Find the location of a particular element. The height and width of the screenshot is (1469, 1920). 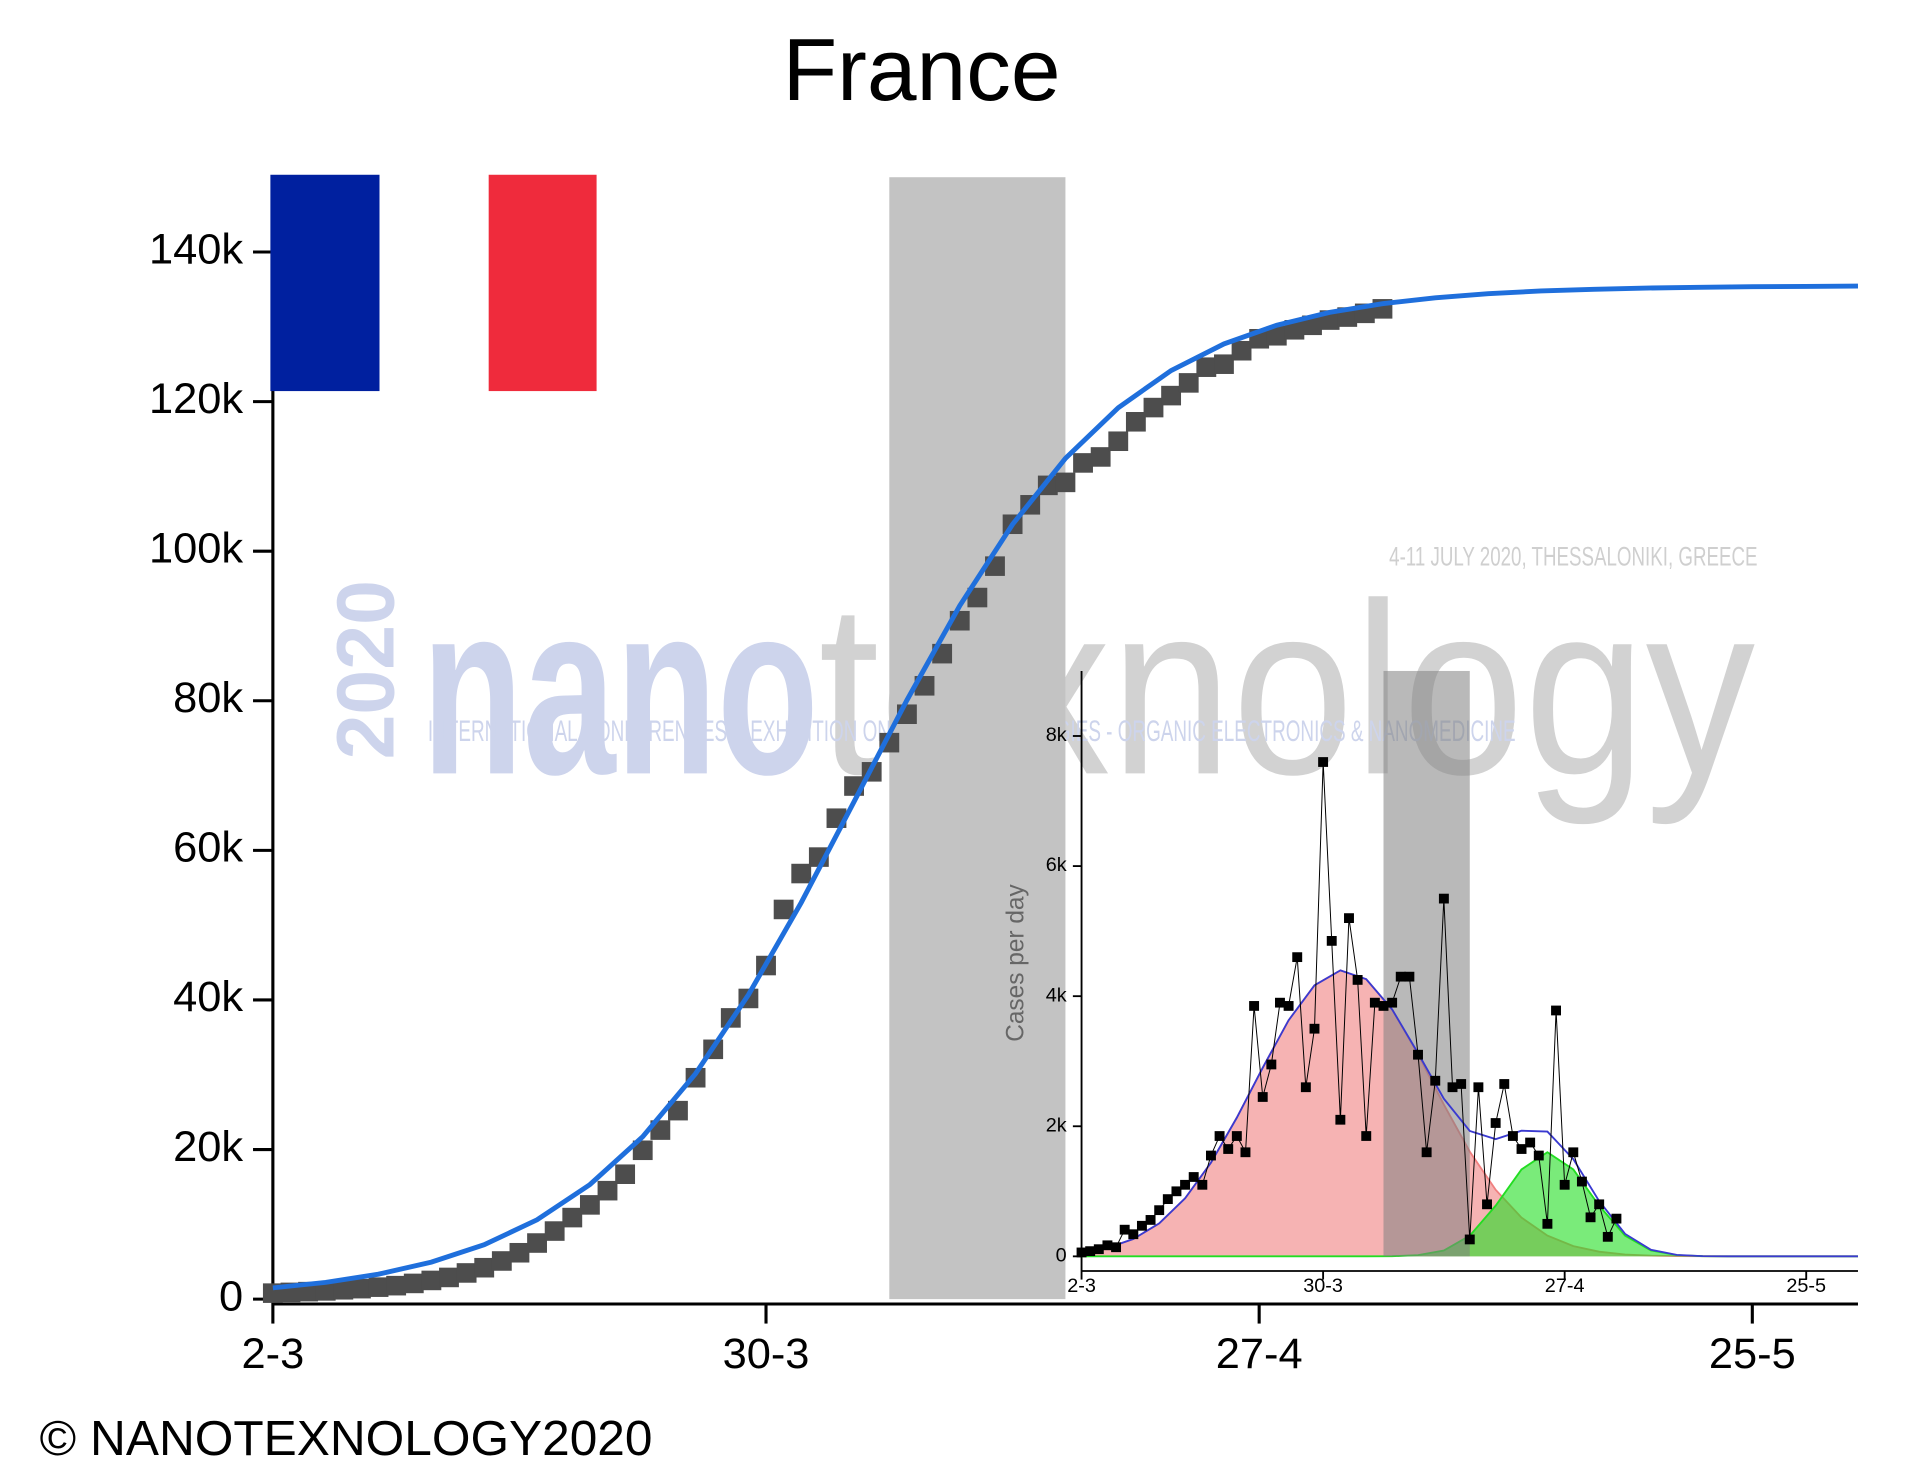

y-tick-label: 40k is located at coordinates (208, 998).